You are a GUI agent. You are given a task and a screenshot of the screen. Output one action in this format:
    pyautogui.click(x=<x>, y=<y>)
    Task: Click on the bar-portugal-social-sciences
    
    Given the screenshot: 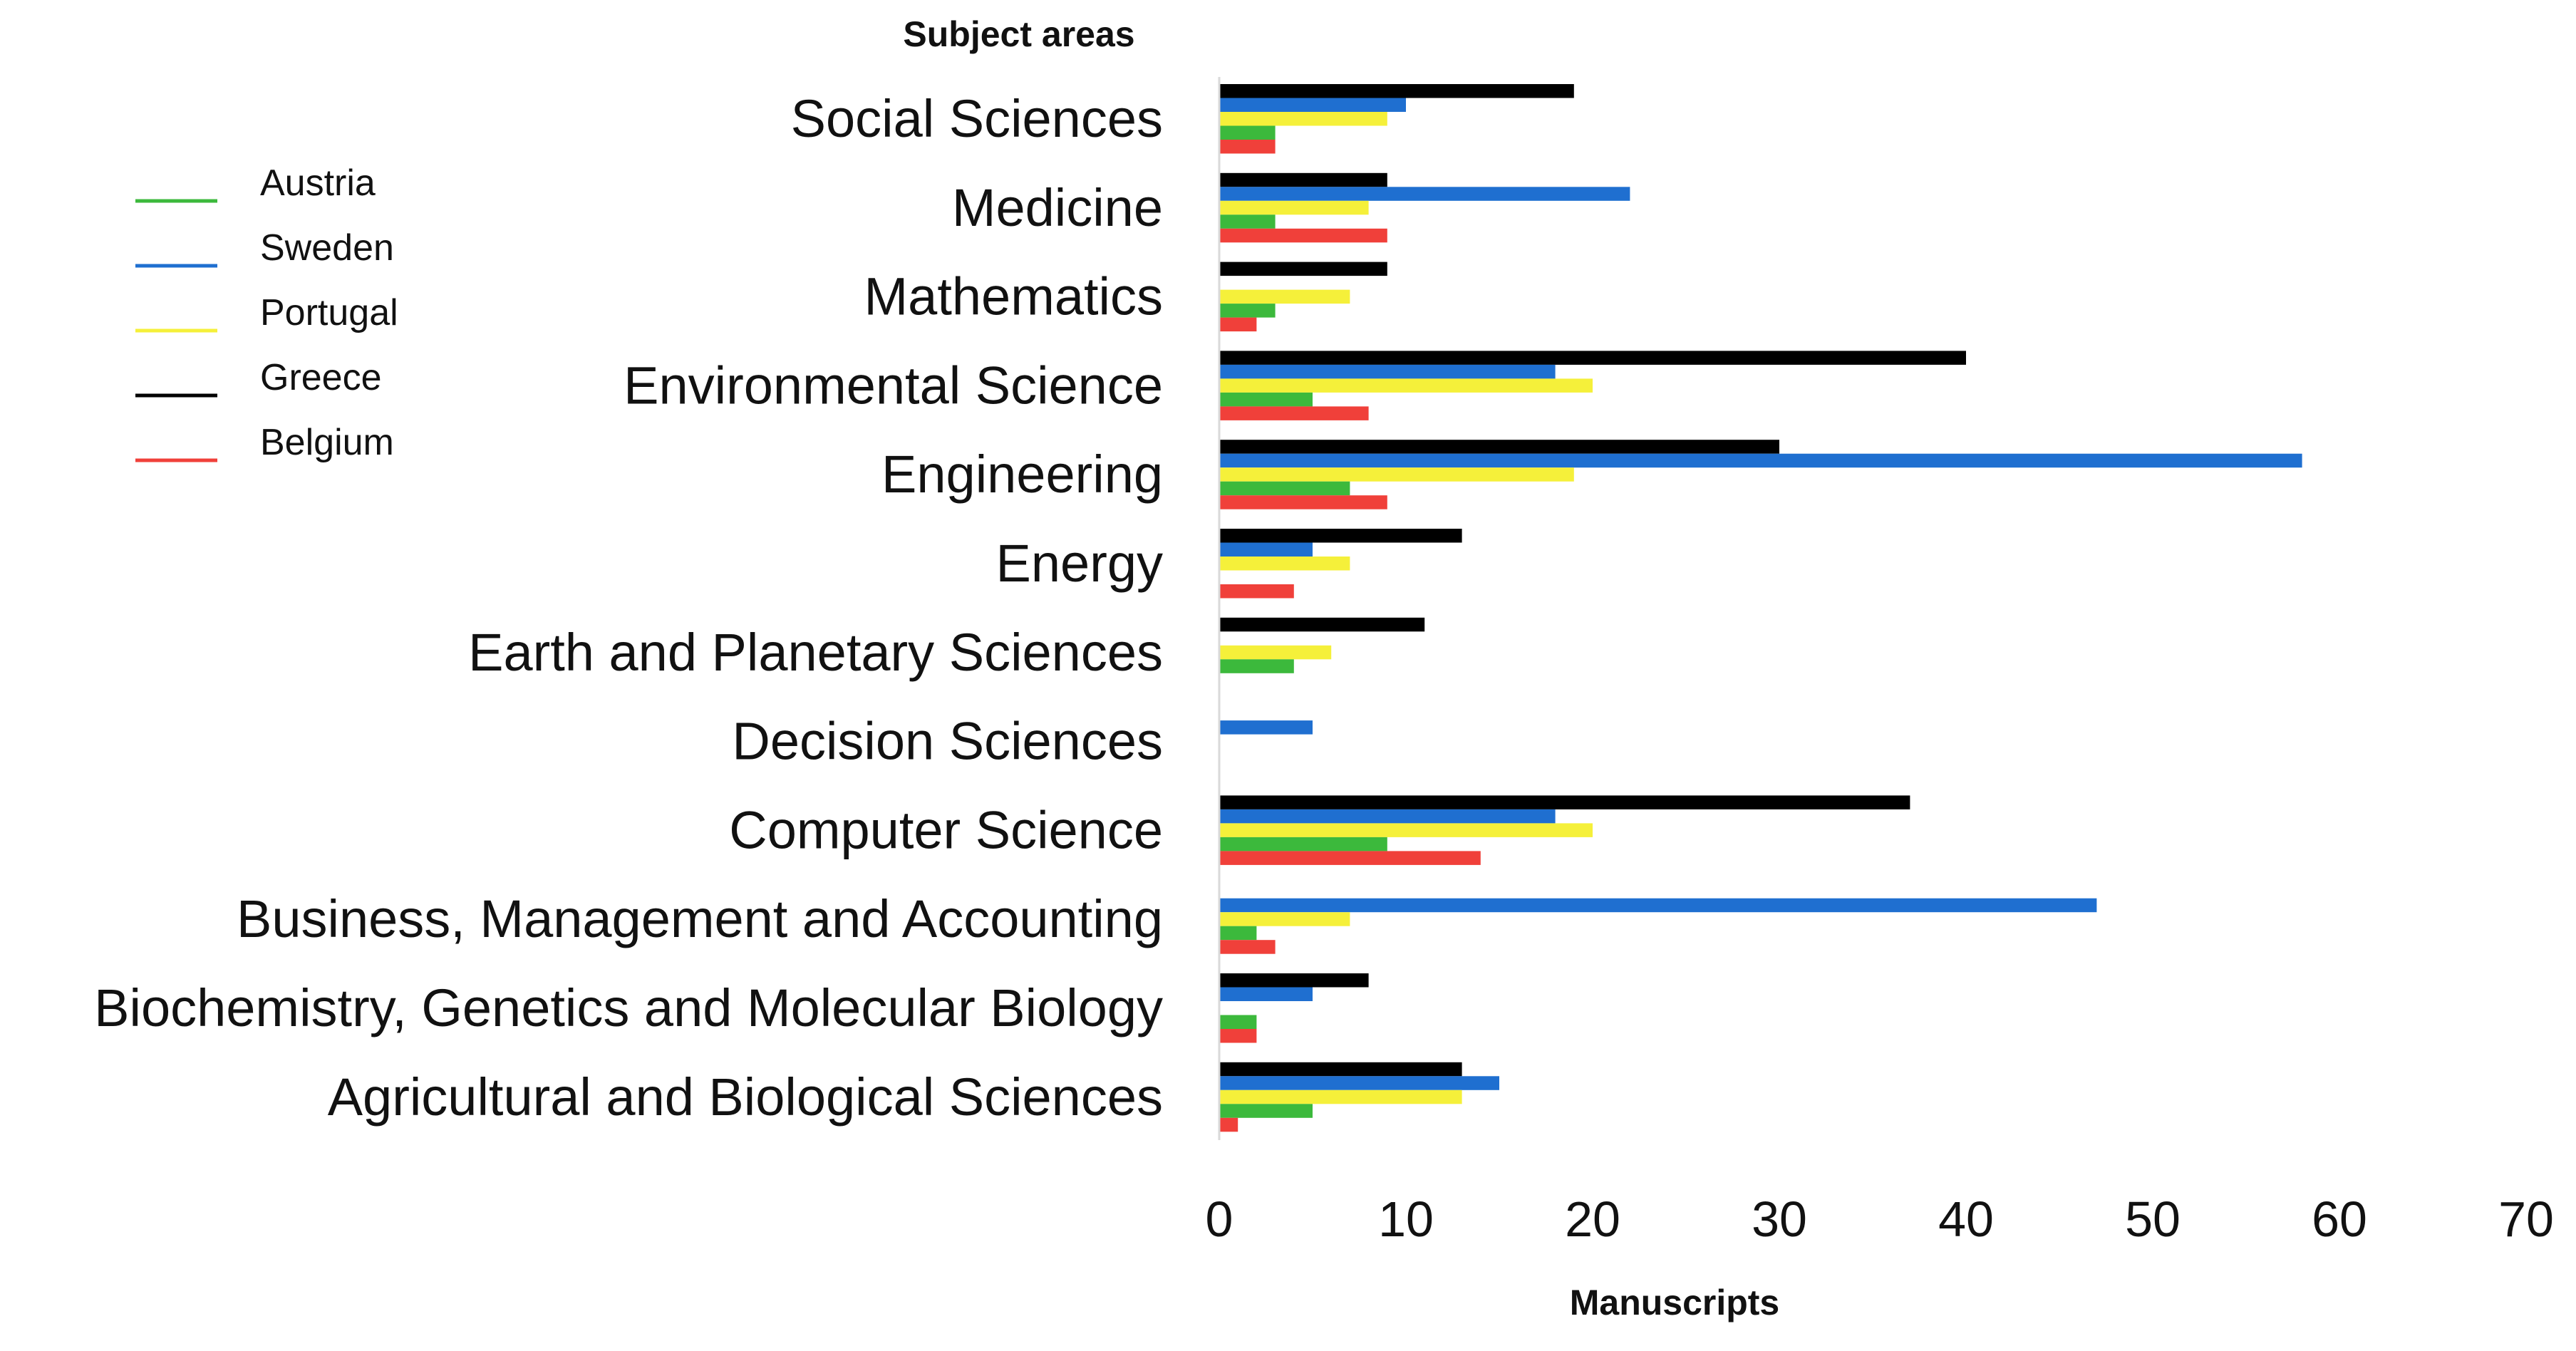 What is the action you would take?
    pyautogui.click(x=1303, y=119)
    